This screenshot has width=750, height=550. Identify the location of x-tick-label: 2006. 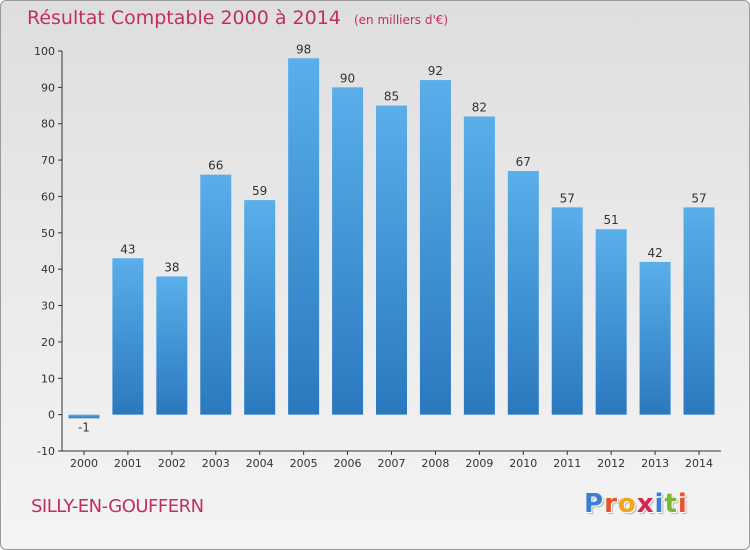
(348, 463).